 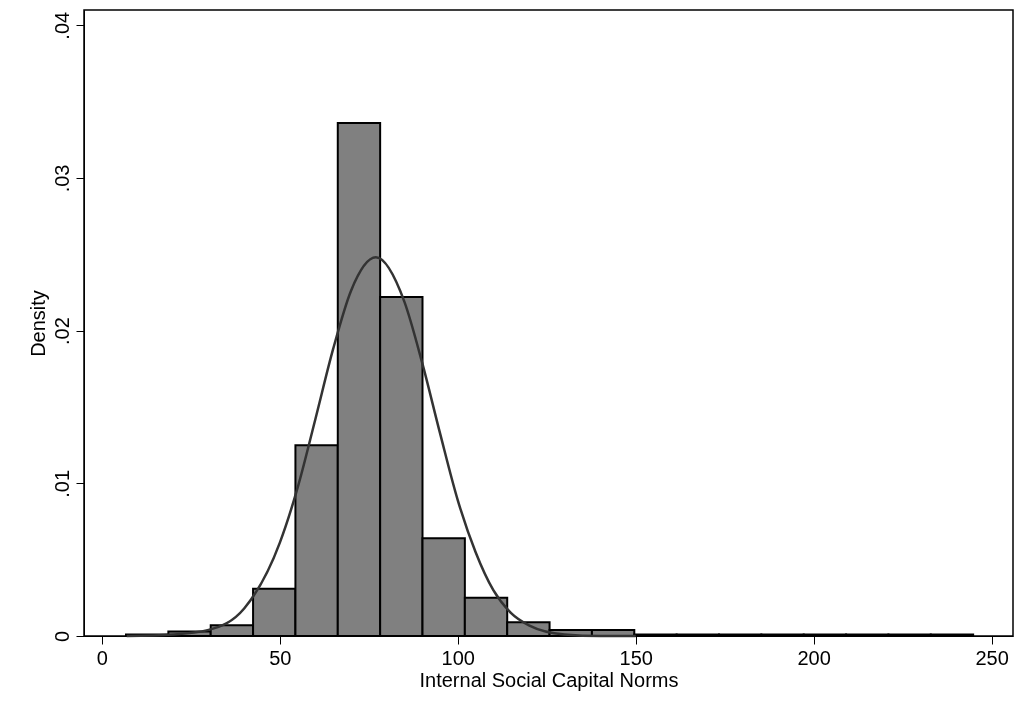 What do you see at coordinates (280, 657) in the screenshot?
I see `x-tick-label: 50` at bounding box center [280, 657].